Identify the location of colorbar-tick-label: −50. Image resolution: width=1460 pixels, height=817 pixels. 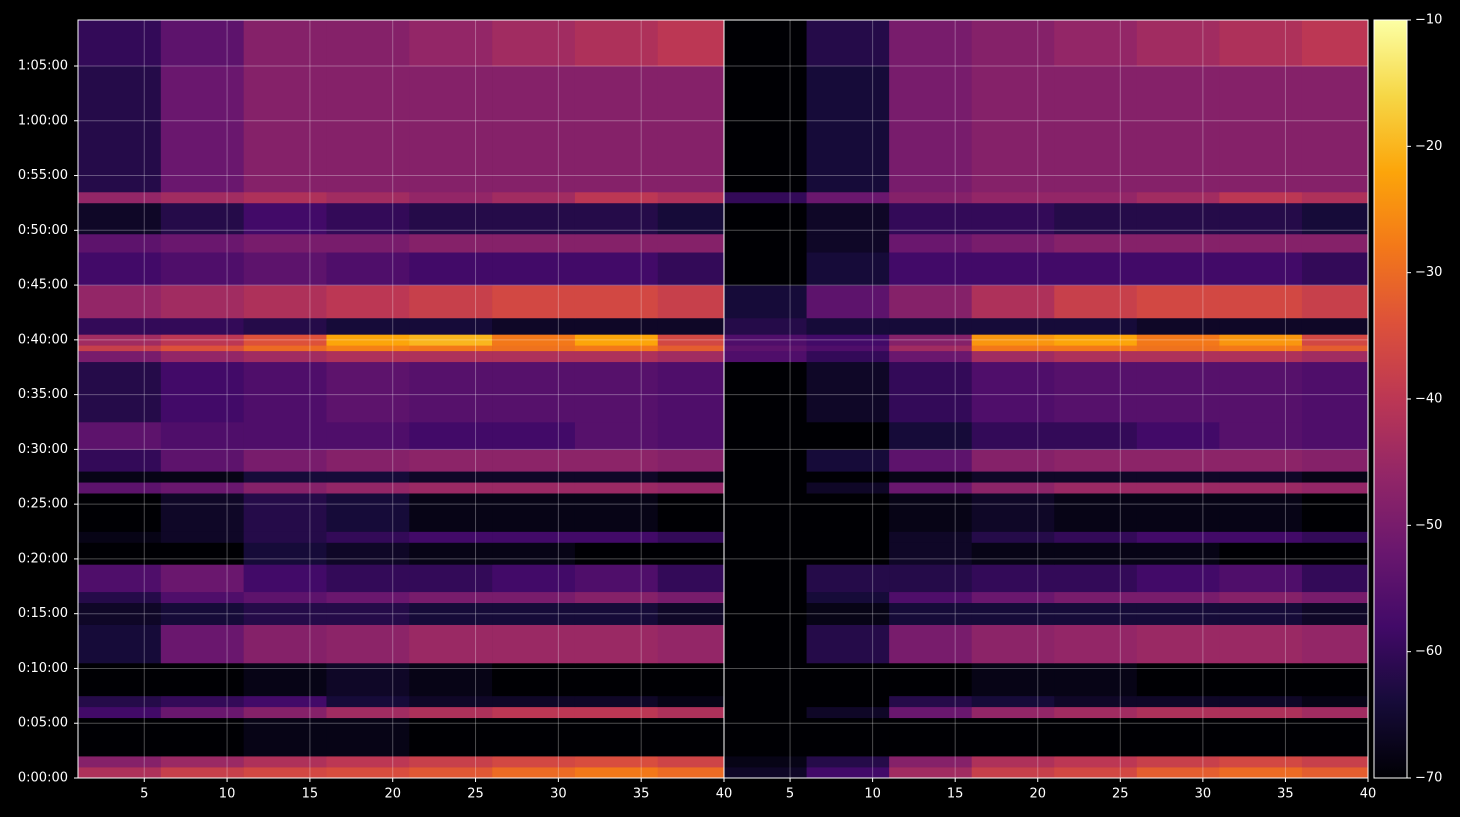
(1428, 525).